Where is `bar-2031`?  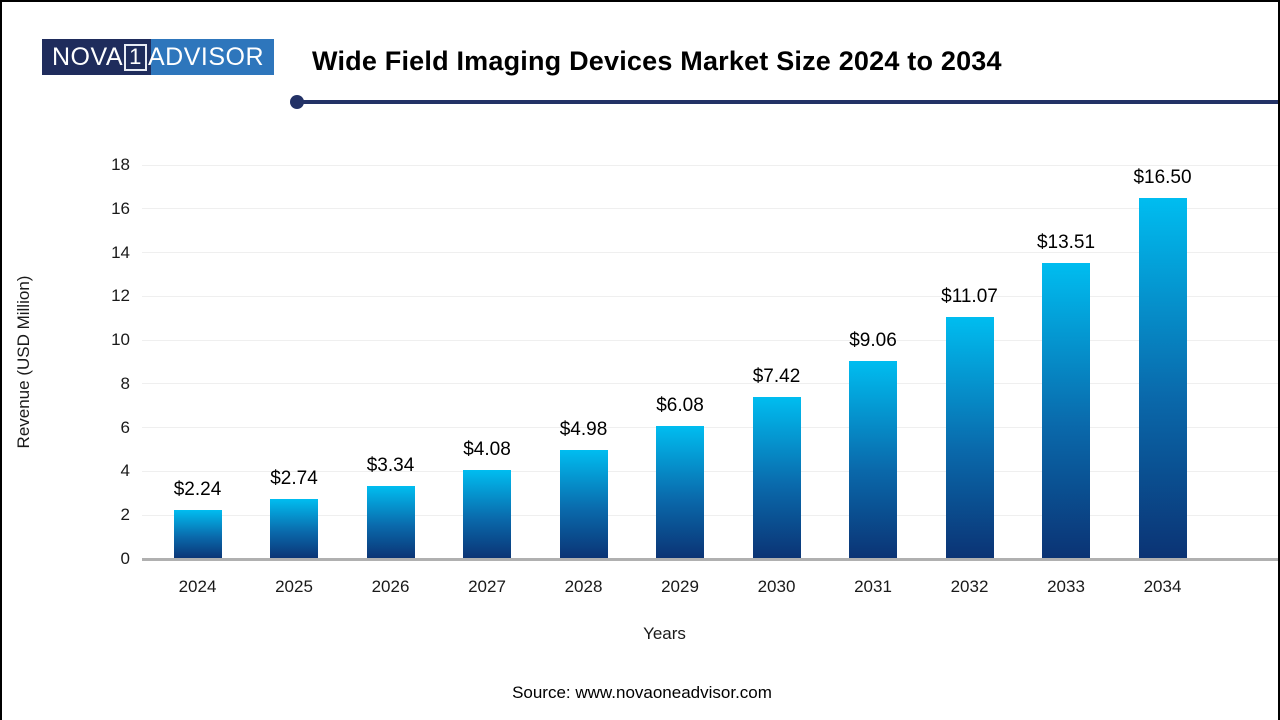
bar-2031 is located at coordinates (873, 459).